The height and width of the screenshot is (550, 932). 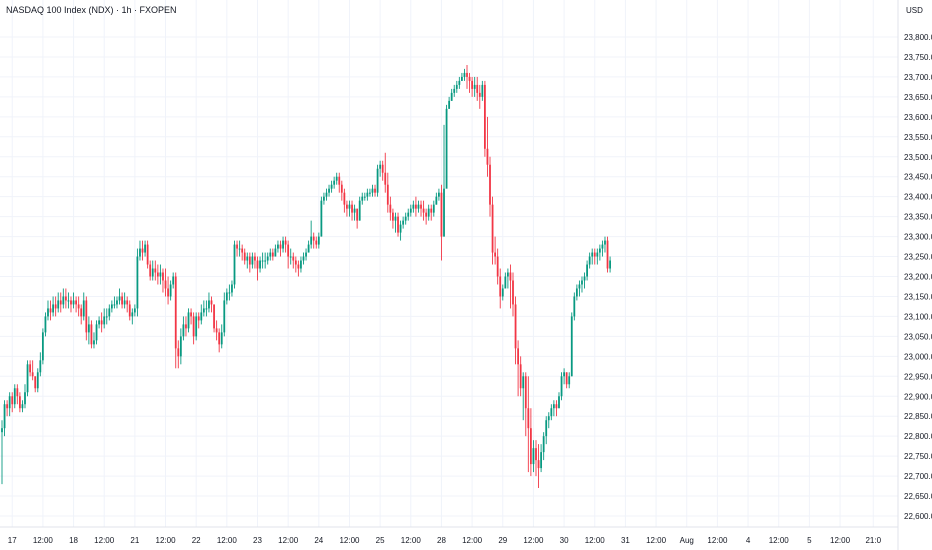 What do you see at coordinates (914, 10) in the screenshot?
I see `currency-label: USD` at bounding box center [914, 10].